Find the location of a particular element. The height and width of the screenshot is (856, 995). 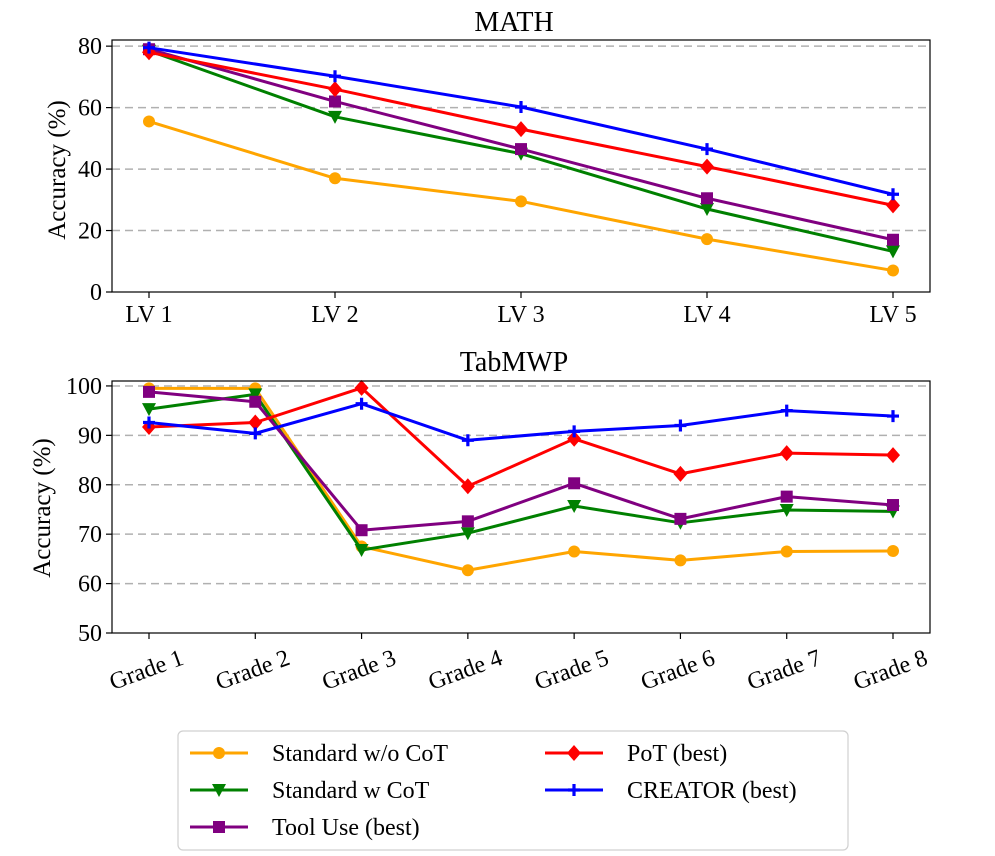

math-chart-title: MATH is located at coordinates (513, 22).